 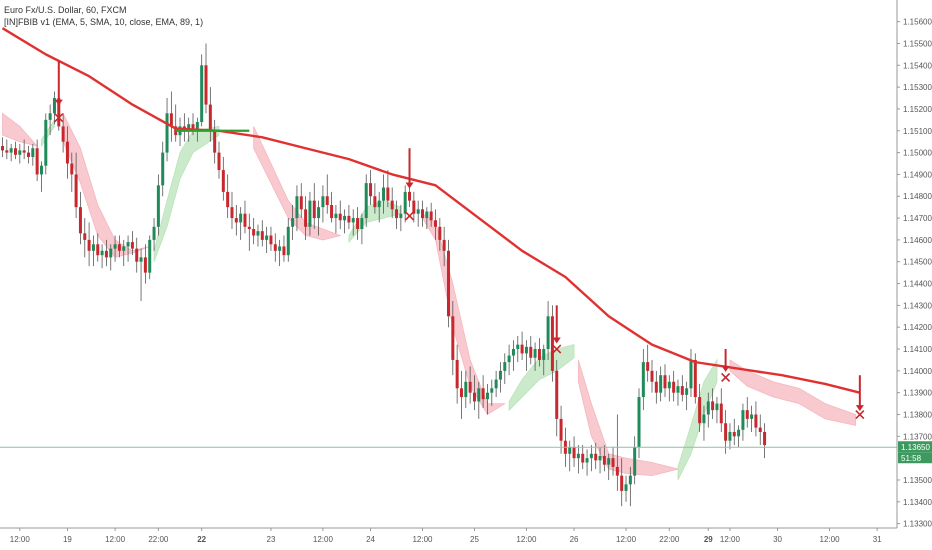 I want to click on y-tick-label: 1.14400, so click(x=917, y=284).